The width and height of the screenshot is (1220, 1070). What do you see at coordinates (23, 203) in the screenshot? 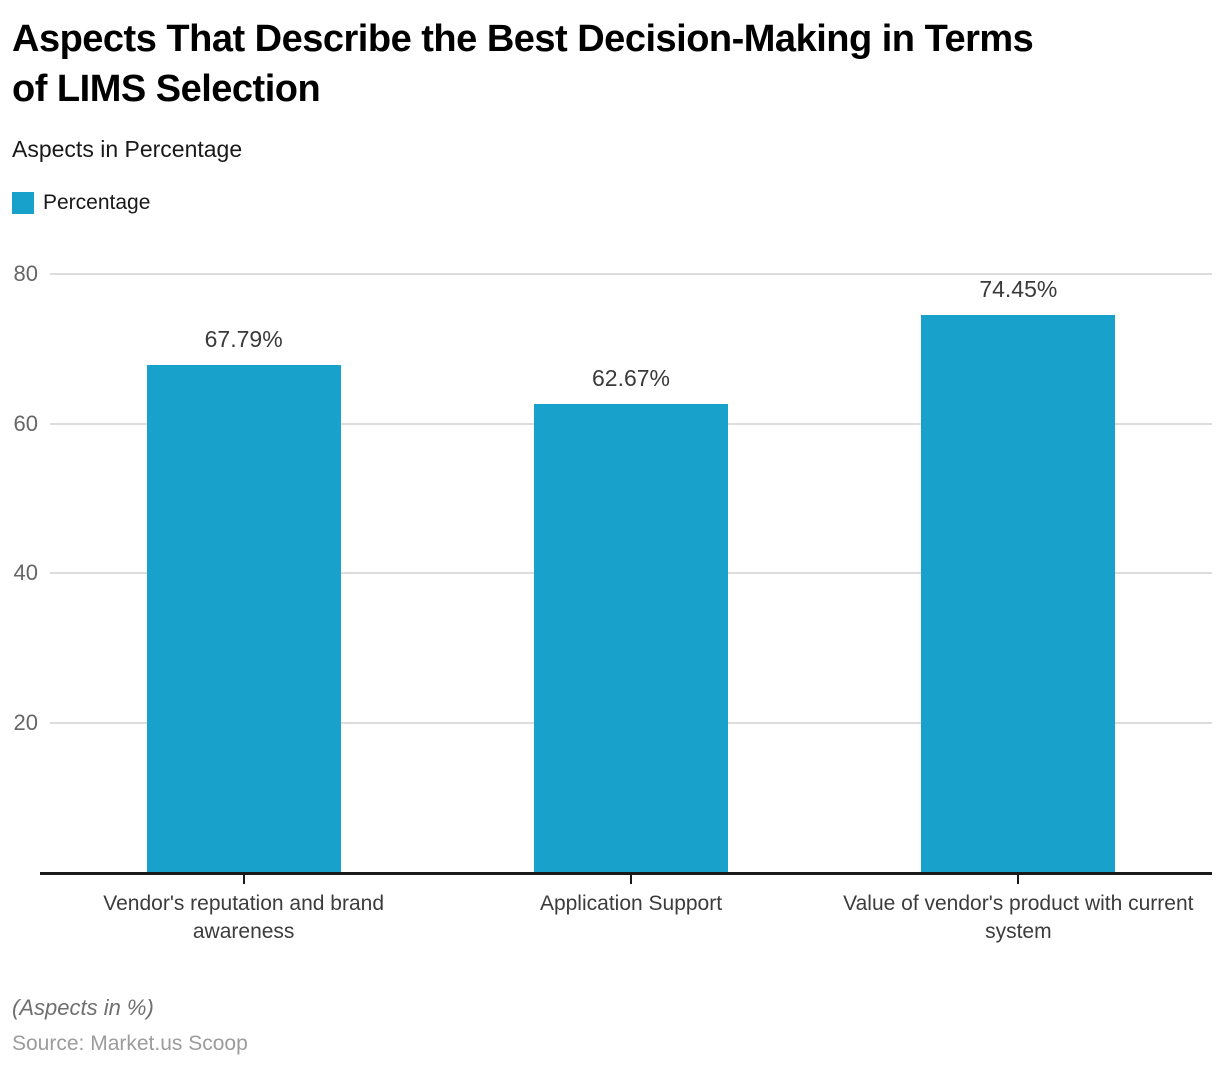
I see `legend-swatch-icon` at bounding box center [23, 203].